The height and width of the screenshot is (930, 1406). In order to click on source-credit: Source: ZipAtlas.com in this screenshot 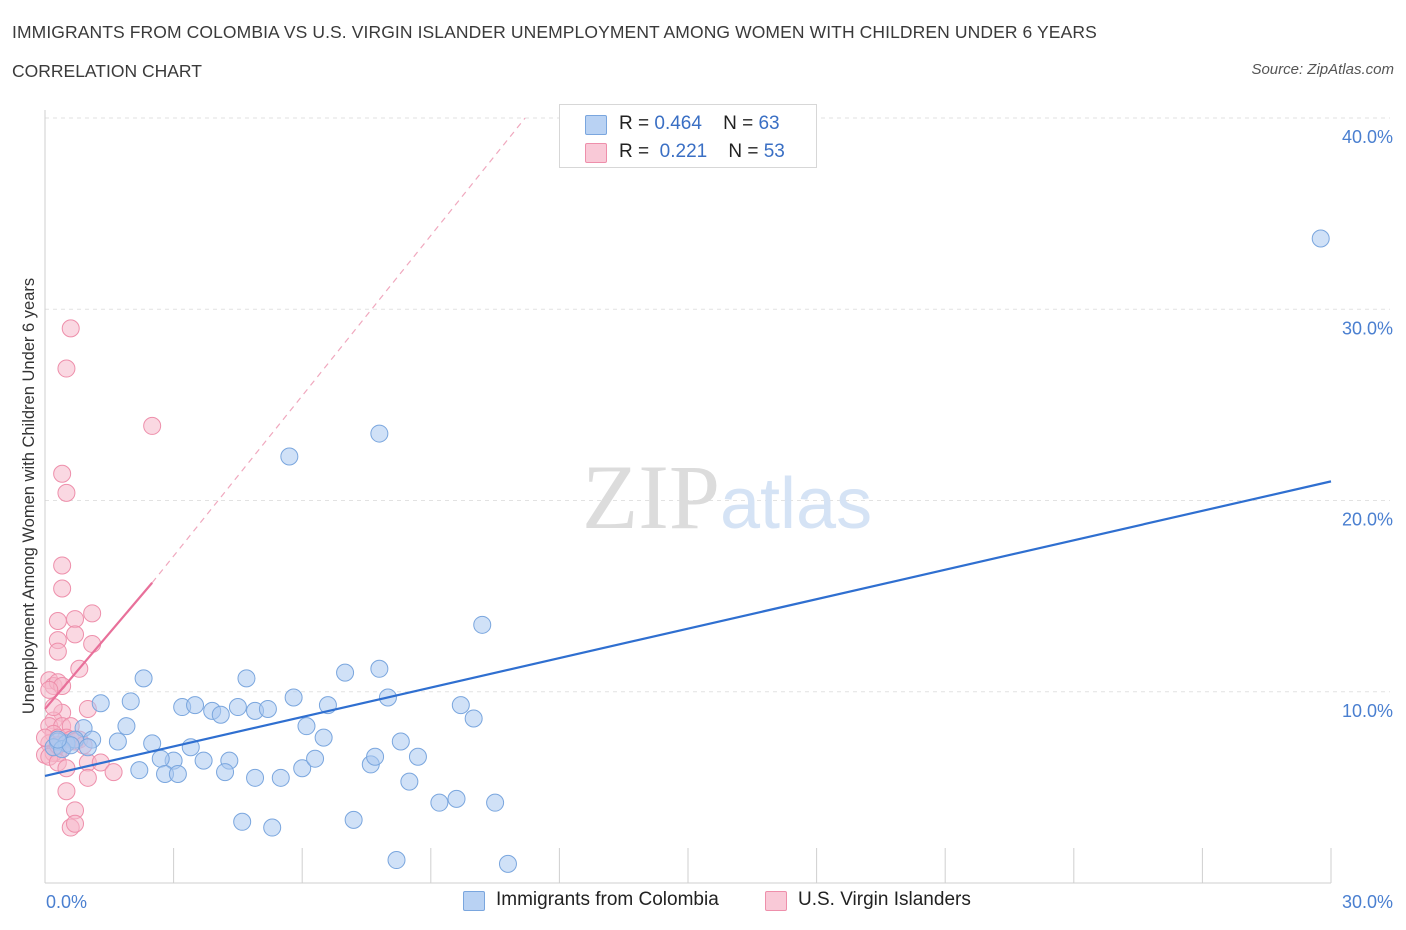, I will do `click(1322, 69)`.